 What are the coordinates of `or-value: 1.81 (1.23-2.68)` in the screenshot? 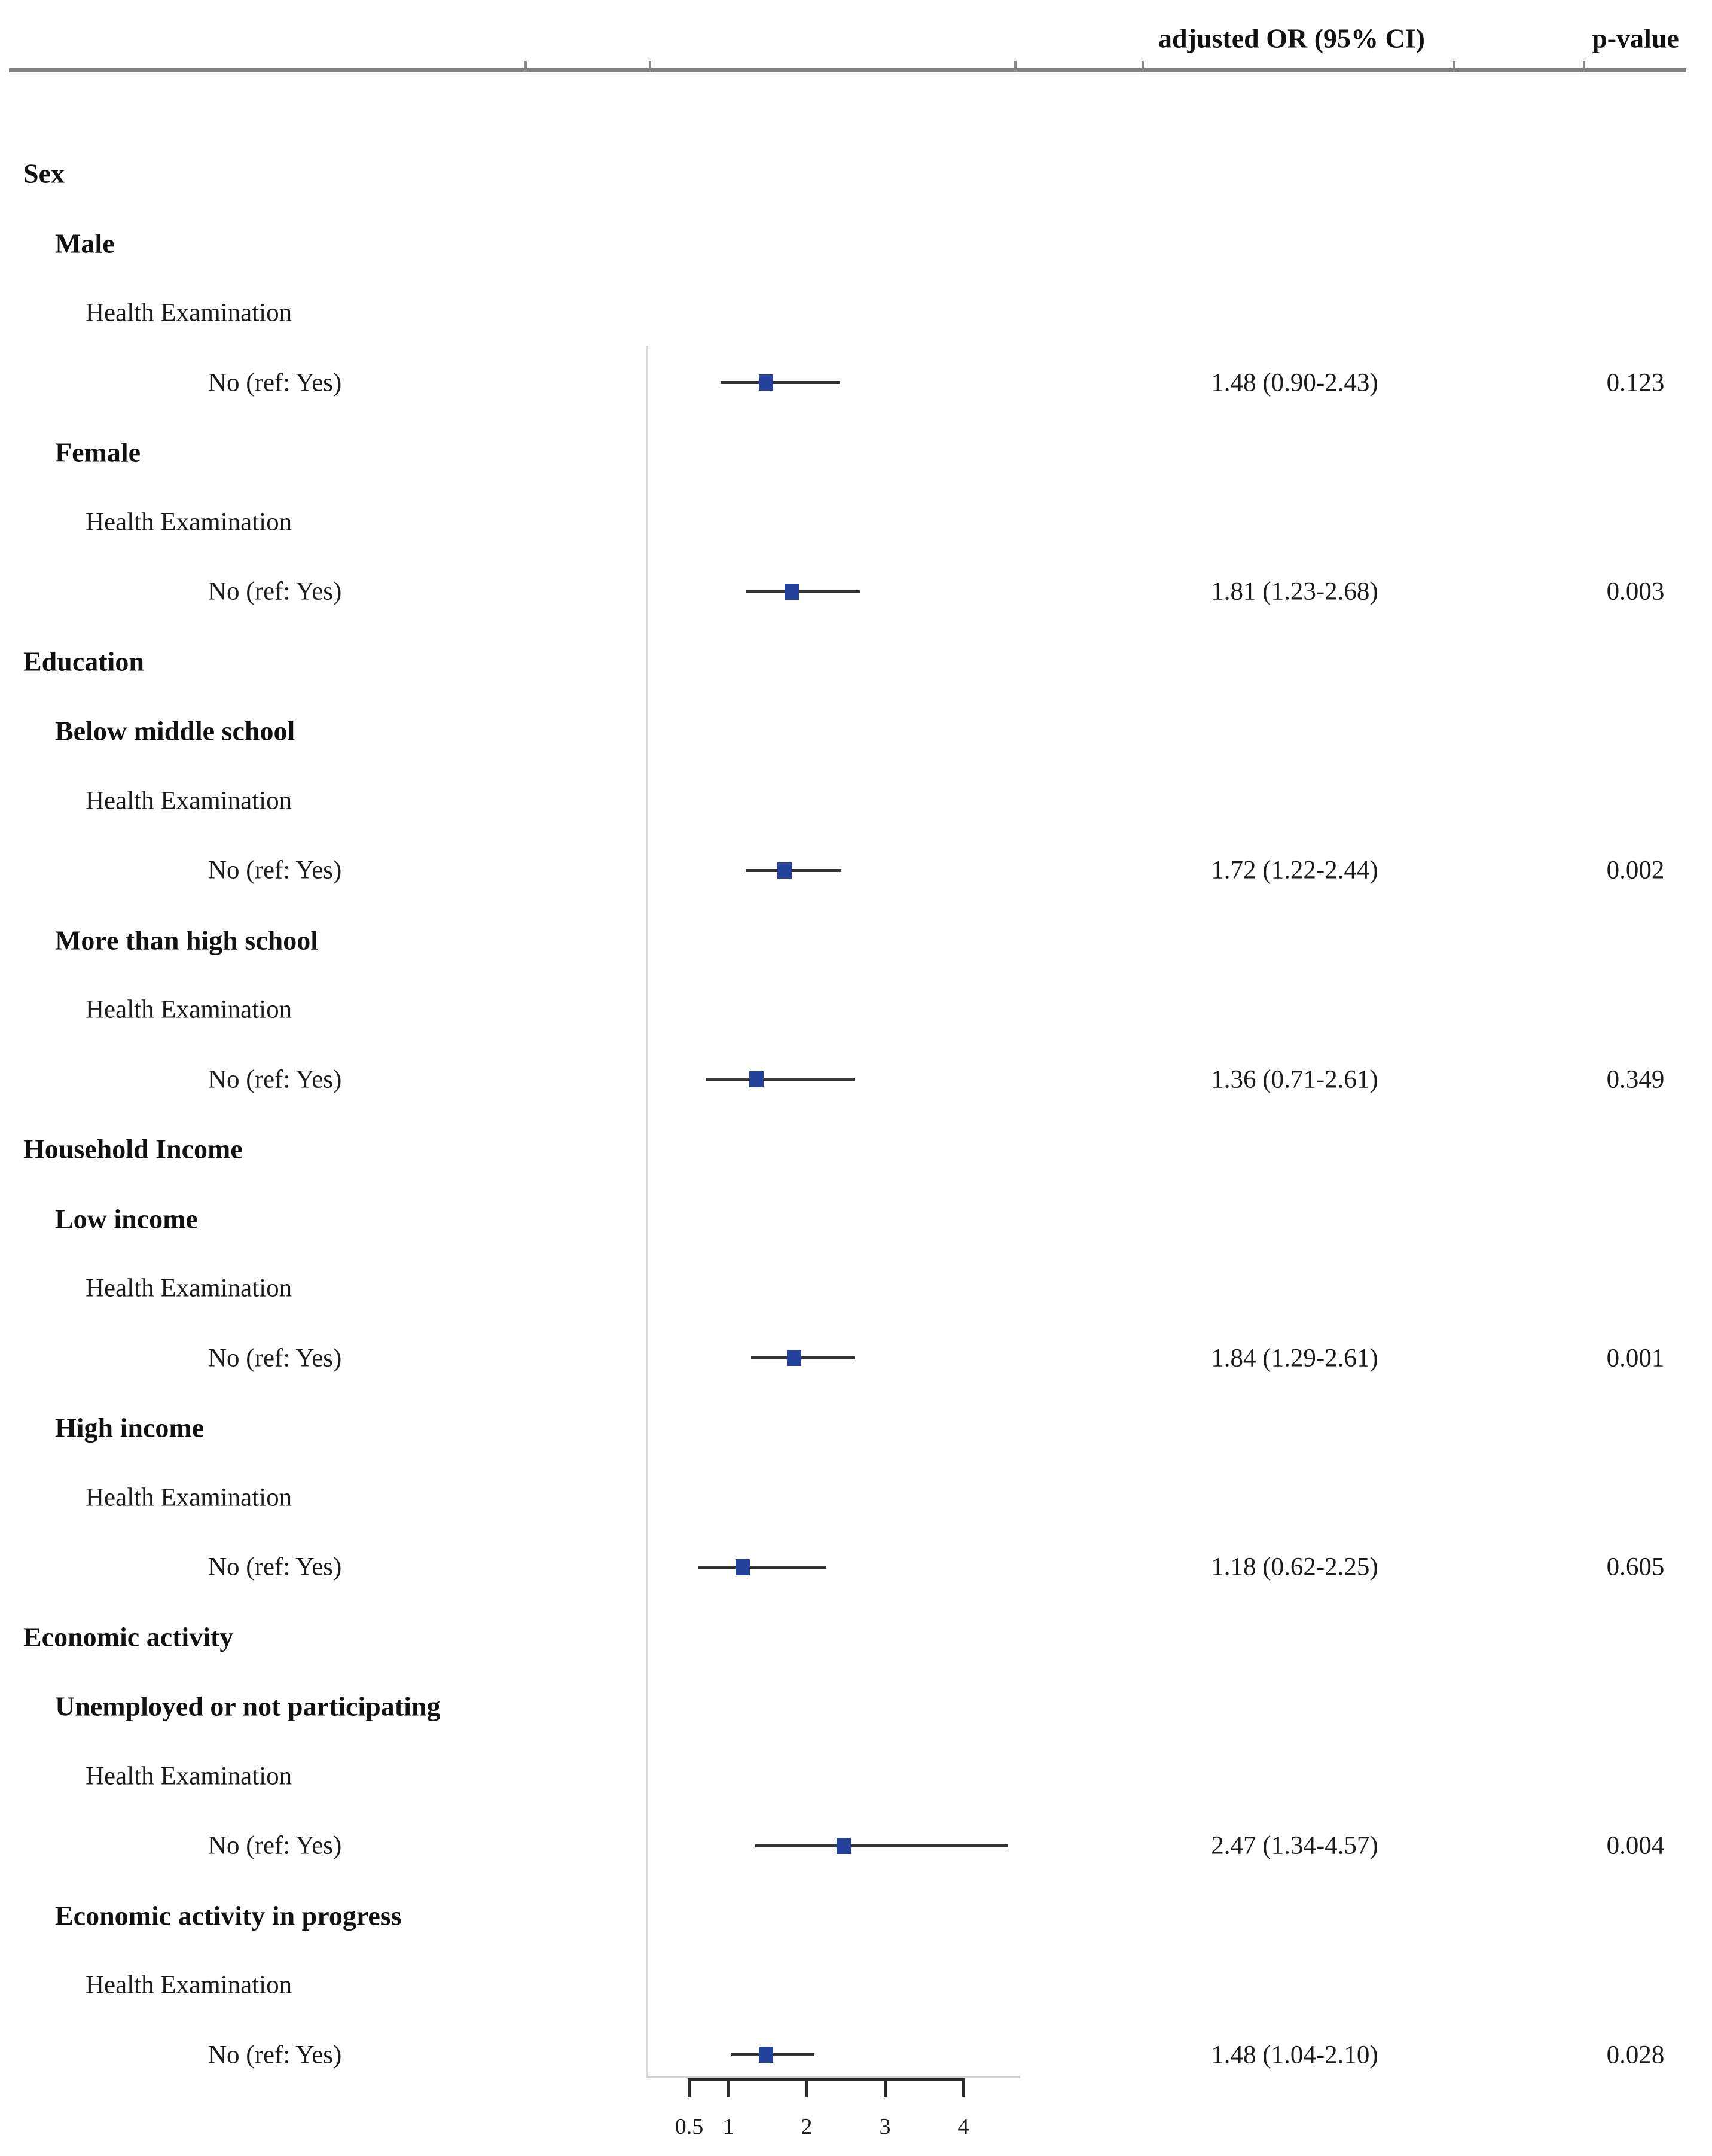 It's located at (1295, 591).